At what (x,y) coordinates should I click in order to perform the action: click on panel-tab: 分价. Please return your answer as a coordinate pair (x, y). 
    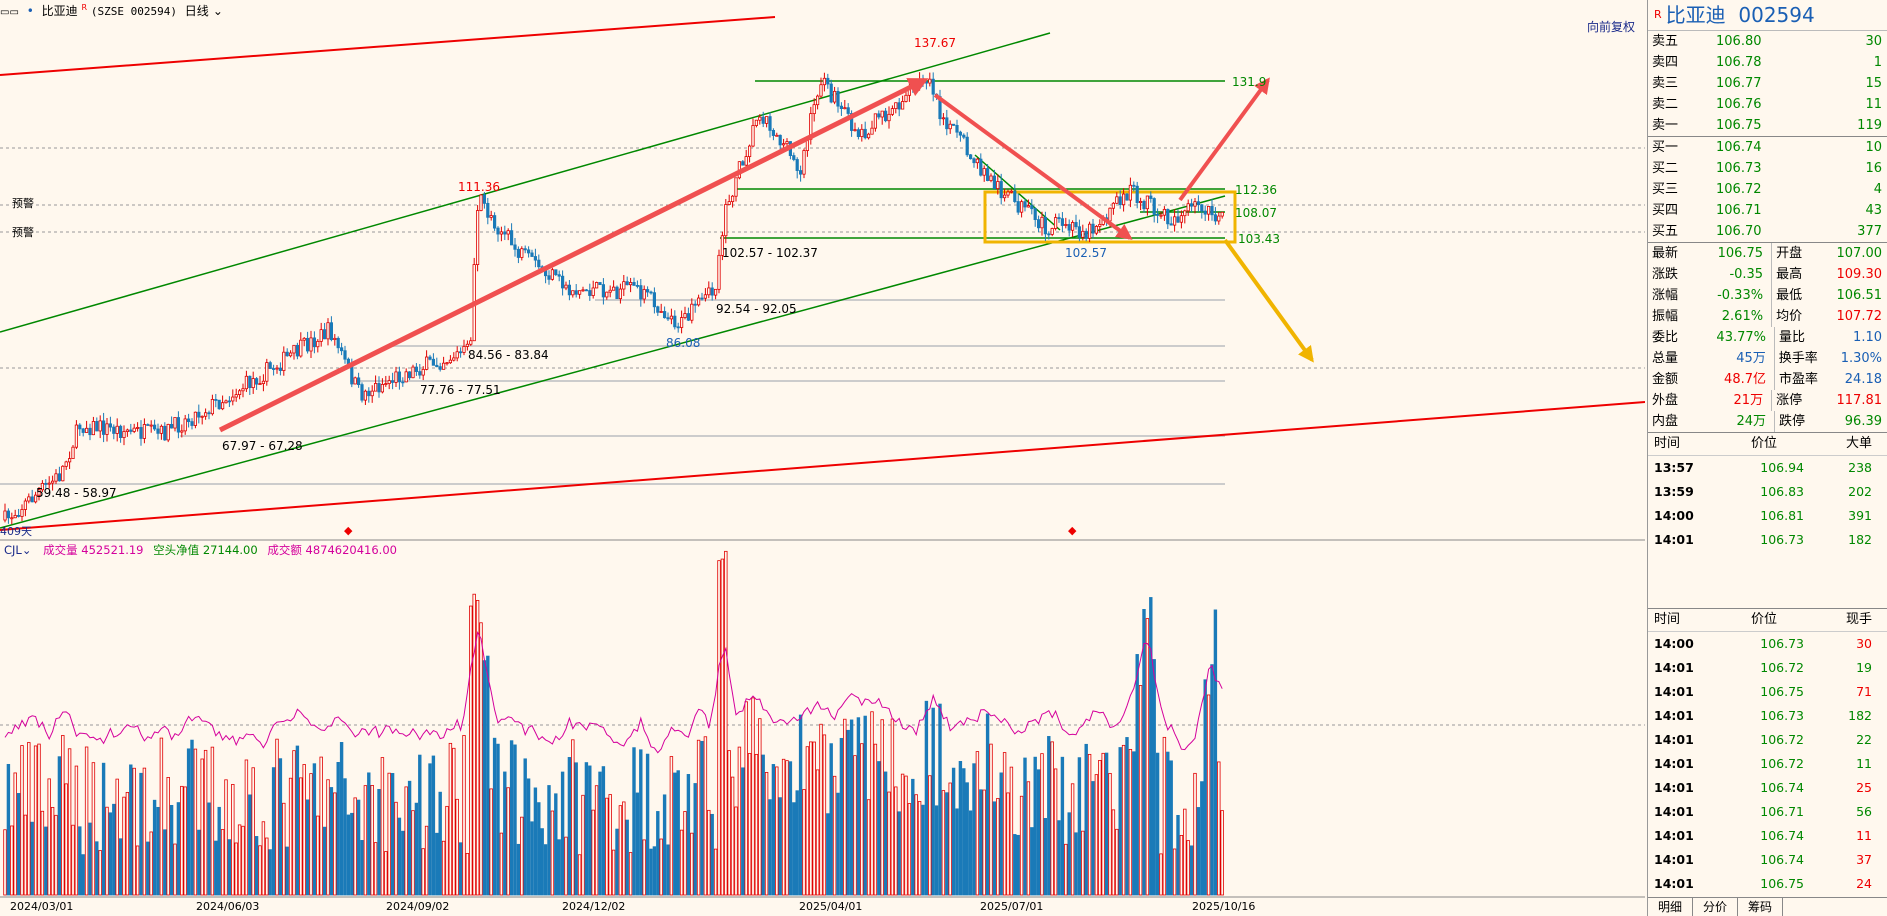
    Looking at the image, I should click on (1716, 907).